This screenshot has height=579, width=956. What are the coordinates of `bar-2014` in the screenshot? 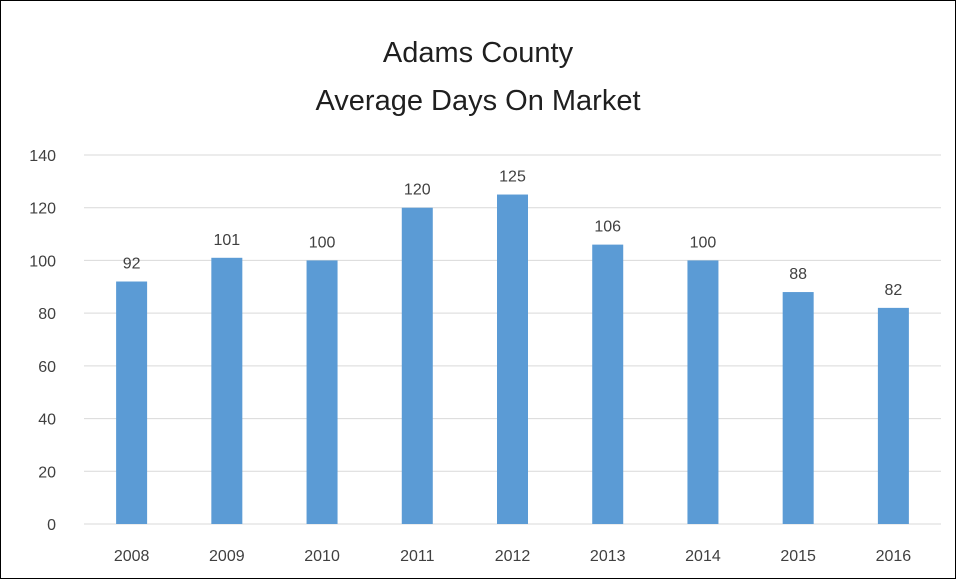 It's located at (703, 392).